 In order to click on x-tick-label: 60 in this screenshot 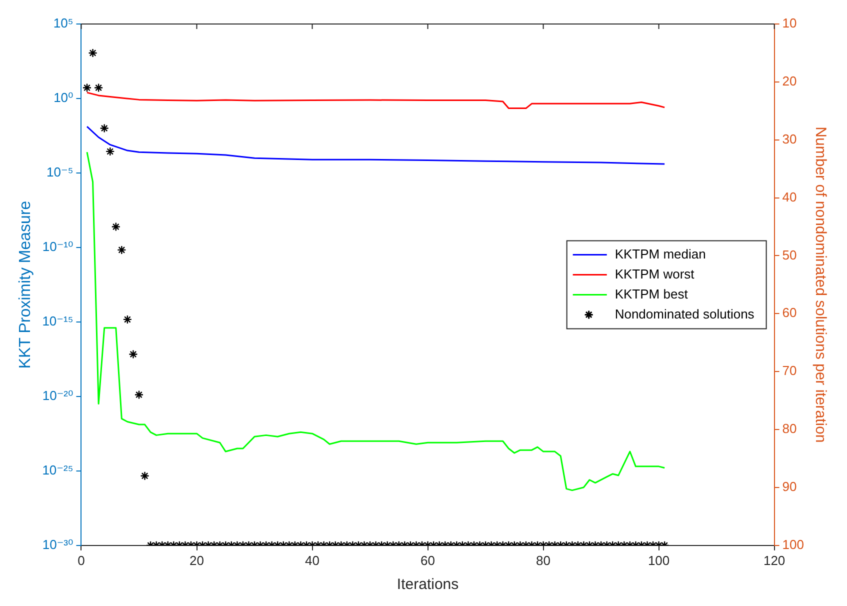, I will do `click(428, 560)`.